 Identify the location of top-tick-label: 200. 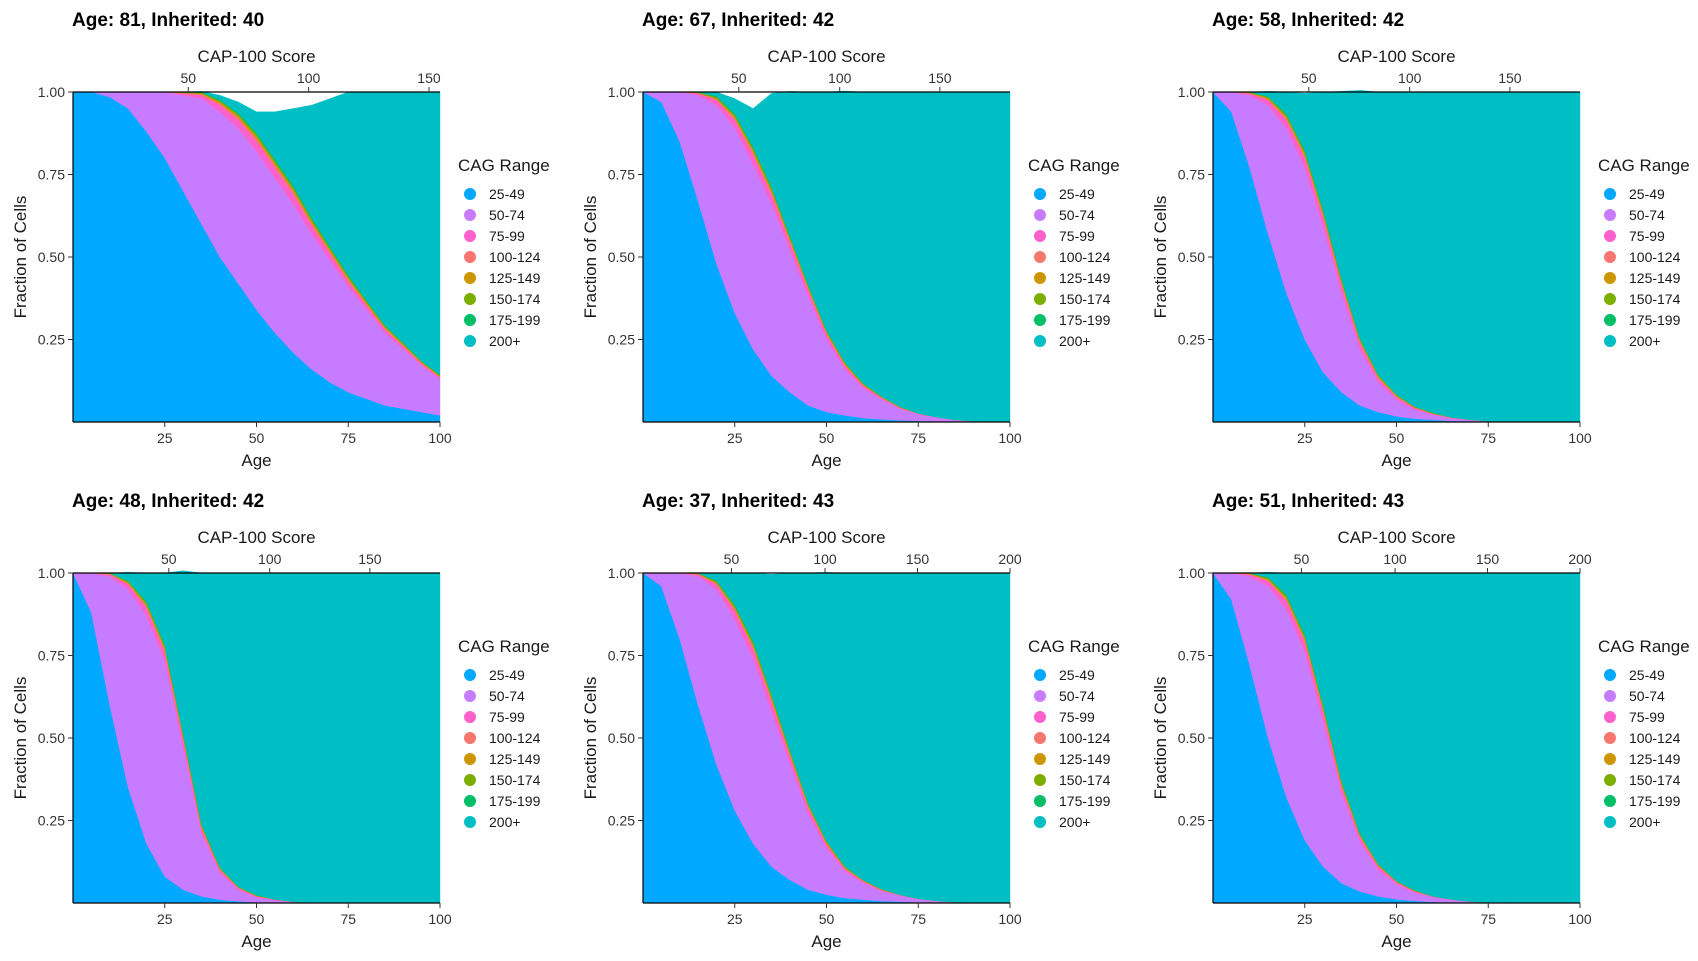
(1010, 559).